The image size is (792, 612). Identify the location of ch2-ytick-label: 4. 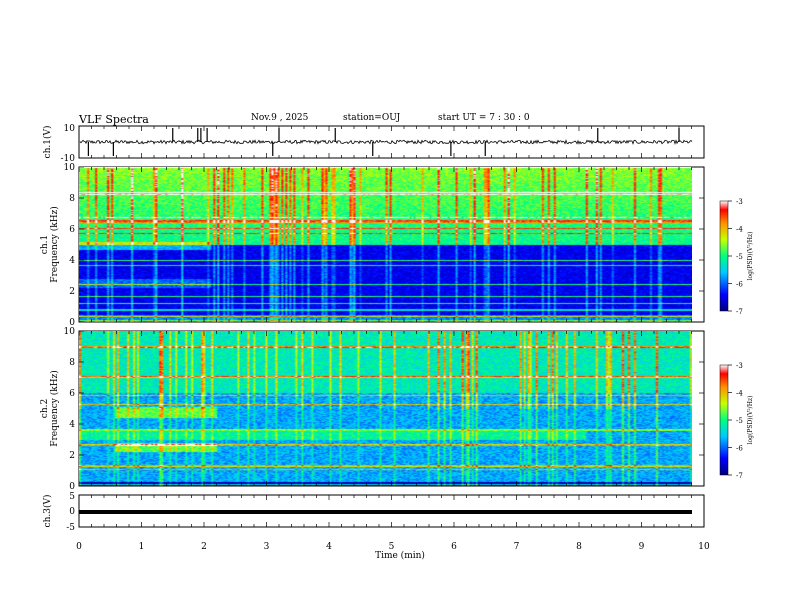
(72, 425).